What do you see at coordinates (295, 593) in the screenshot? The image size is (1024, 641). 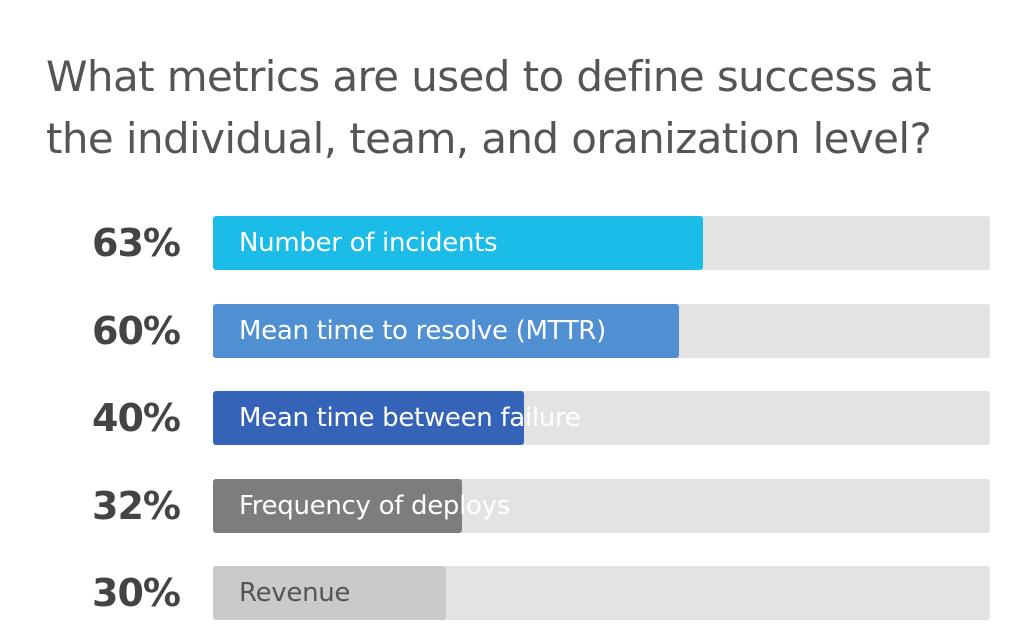 I see `bar-category-label: Revenue` at bounding box center [295, 593].